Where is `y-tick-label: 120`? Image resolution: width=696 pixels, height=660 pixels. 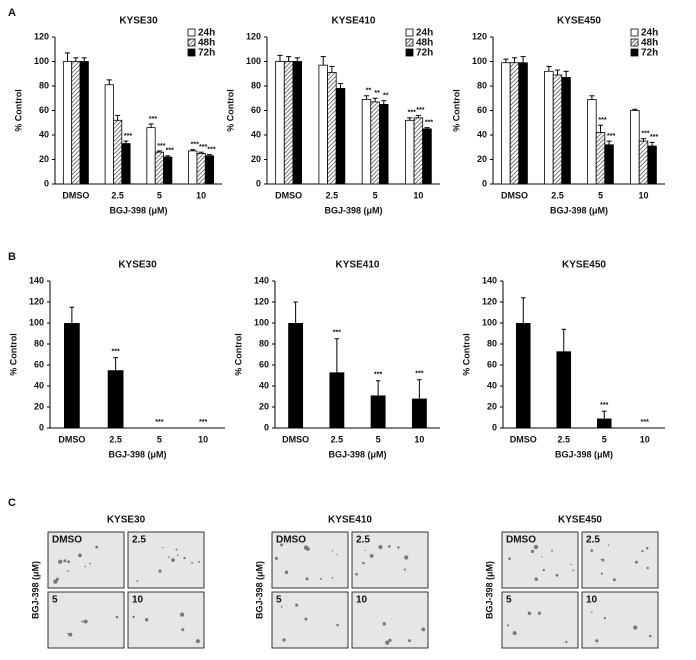
y-tick-label: 120 is located at coordinates (41, 36).